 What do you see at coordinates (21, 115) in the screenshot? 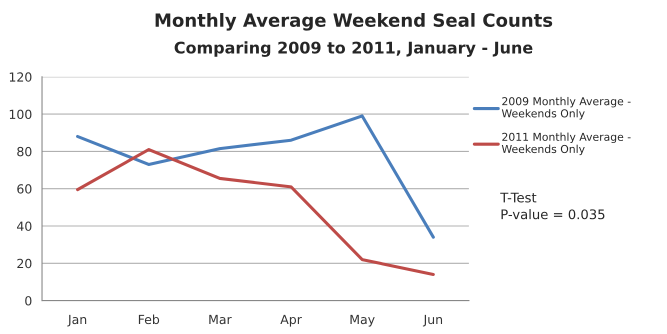
I see `y-tick-label: 100` at bounding box center [21, 115].